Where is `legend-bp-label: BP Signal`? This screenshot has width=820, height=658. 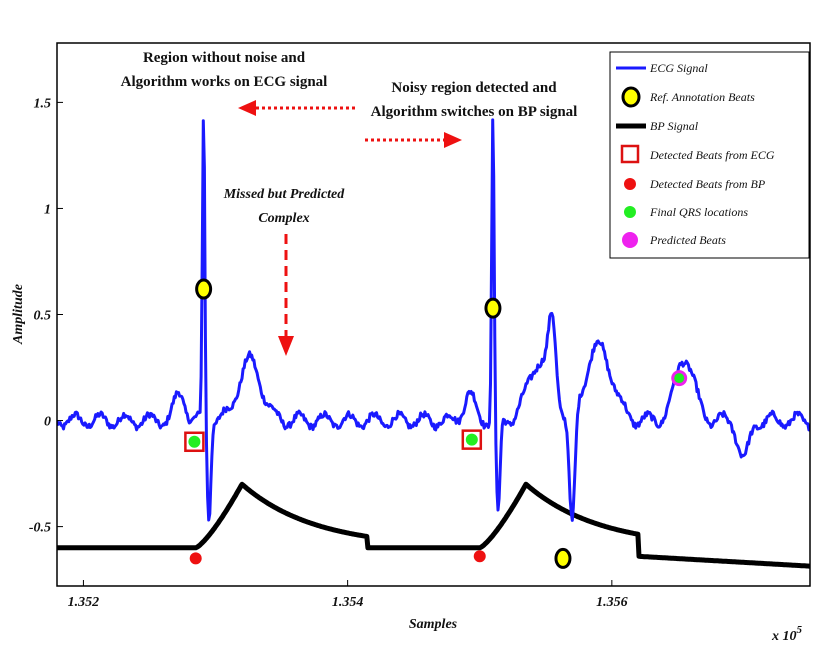
legend-bp-label: BP Signal is located at coordinates (674, 126).